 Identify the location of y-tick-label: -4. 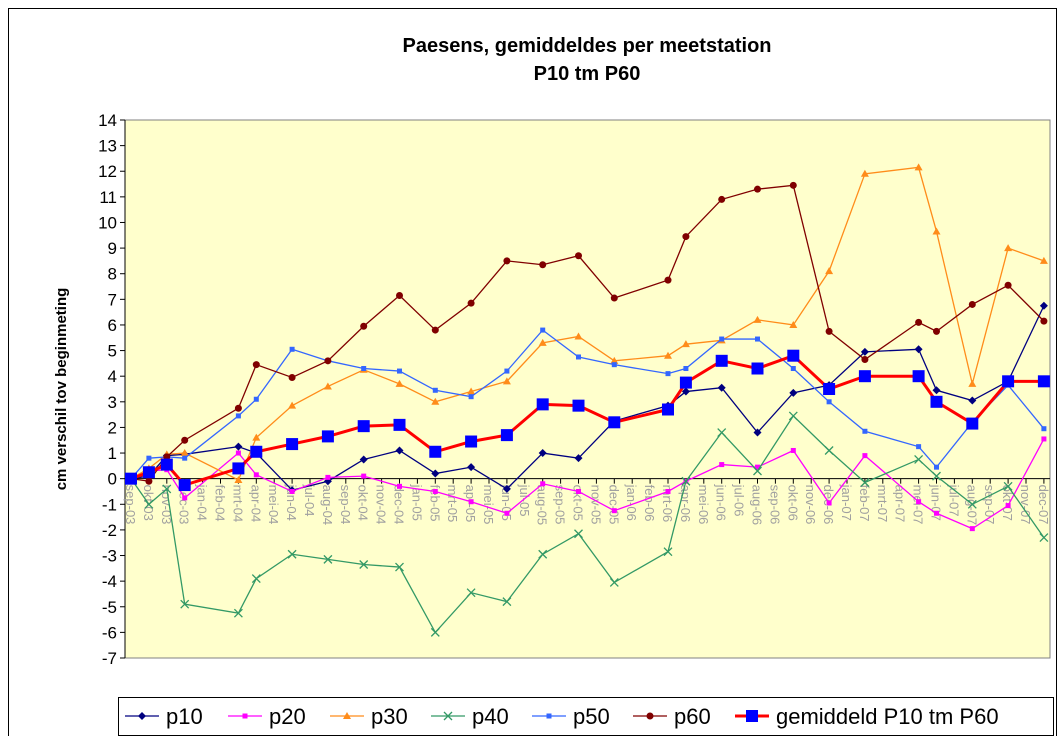
(109, 581).